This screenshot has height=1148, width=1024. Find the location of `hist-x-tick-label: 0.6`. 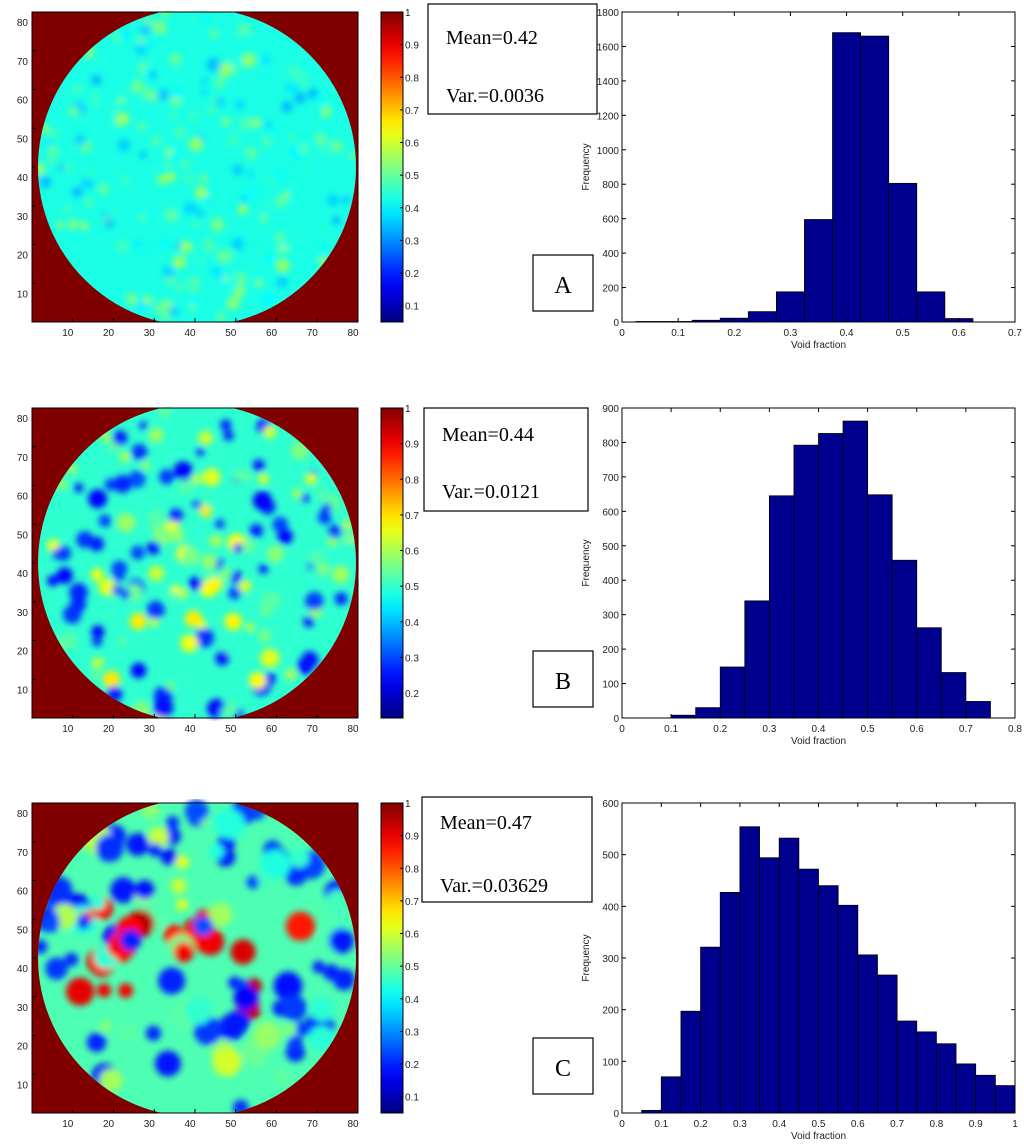

hist-x-tick-label: 0.6 is located at coordinates (959, 333).